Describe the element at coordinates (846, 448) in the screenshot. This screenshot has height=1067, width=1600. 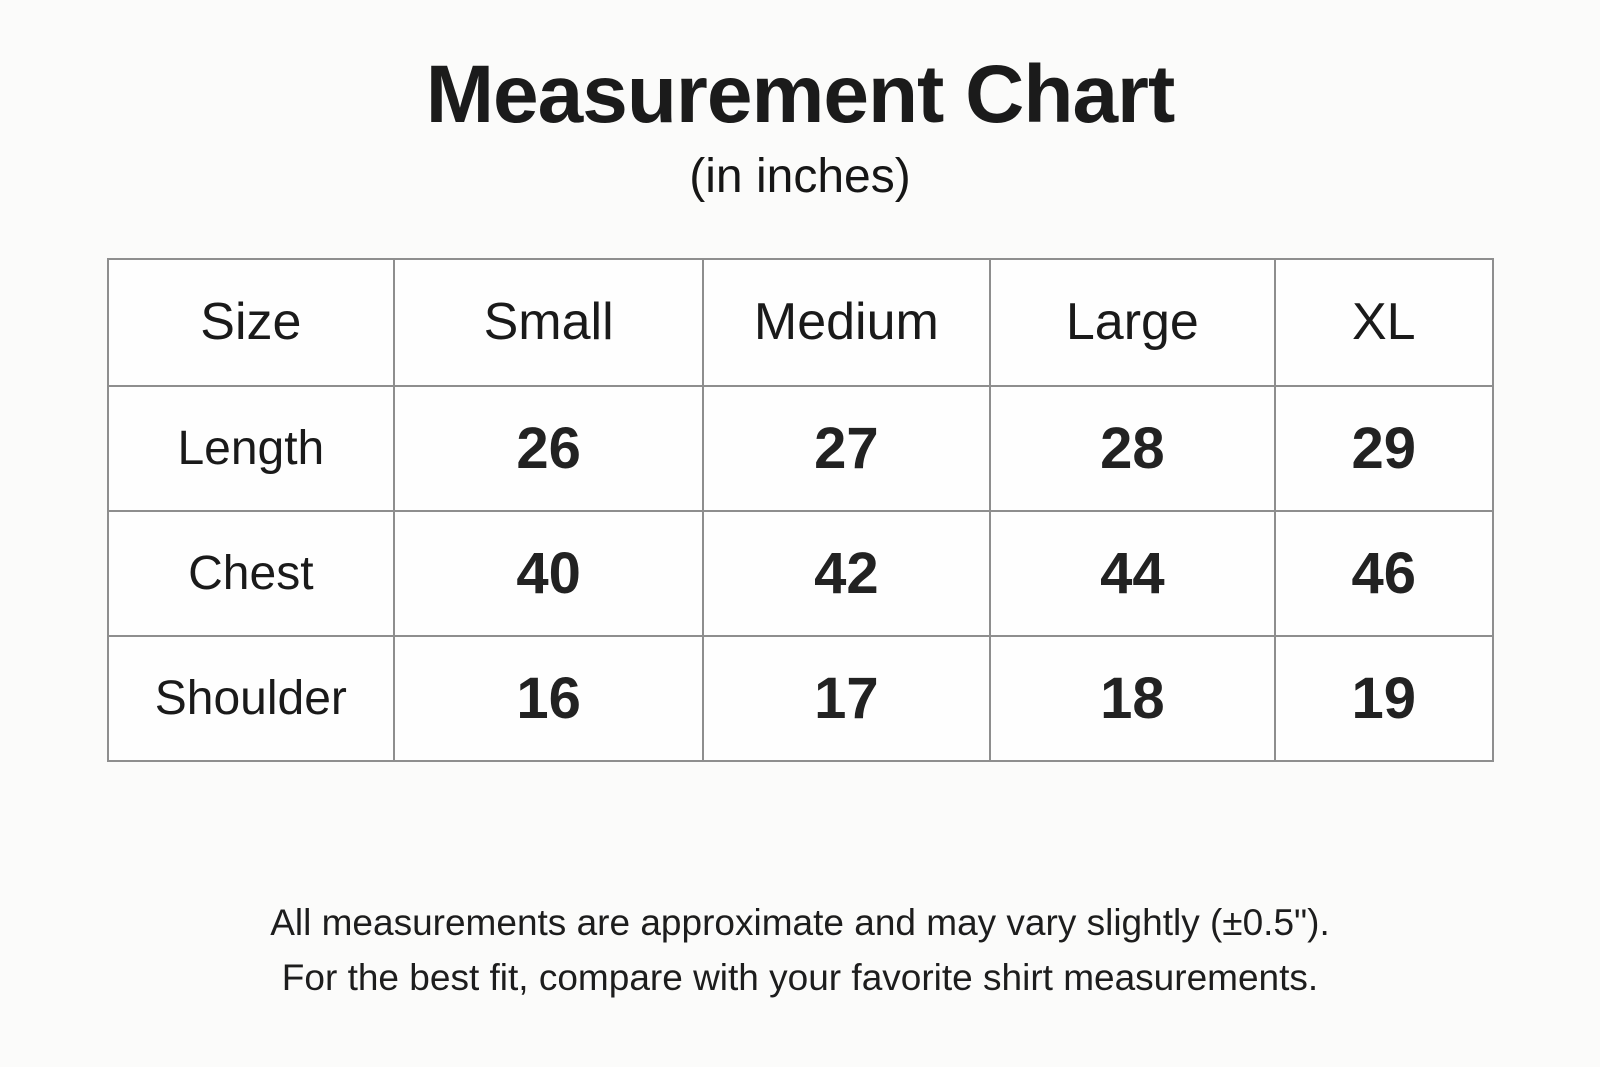
I see `cell-length-medium: 27` at that location.